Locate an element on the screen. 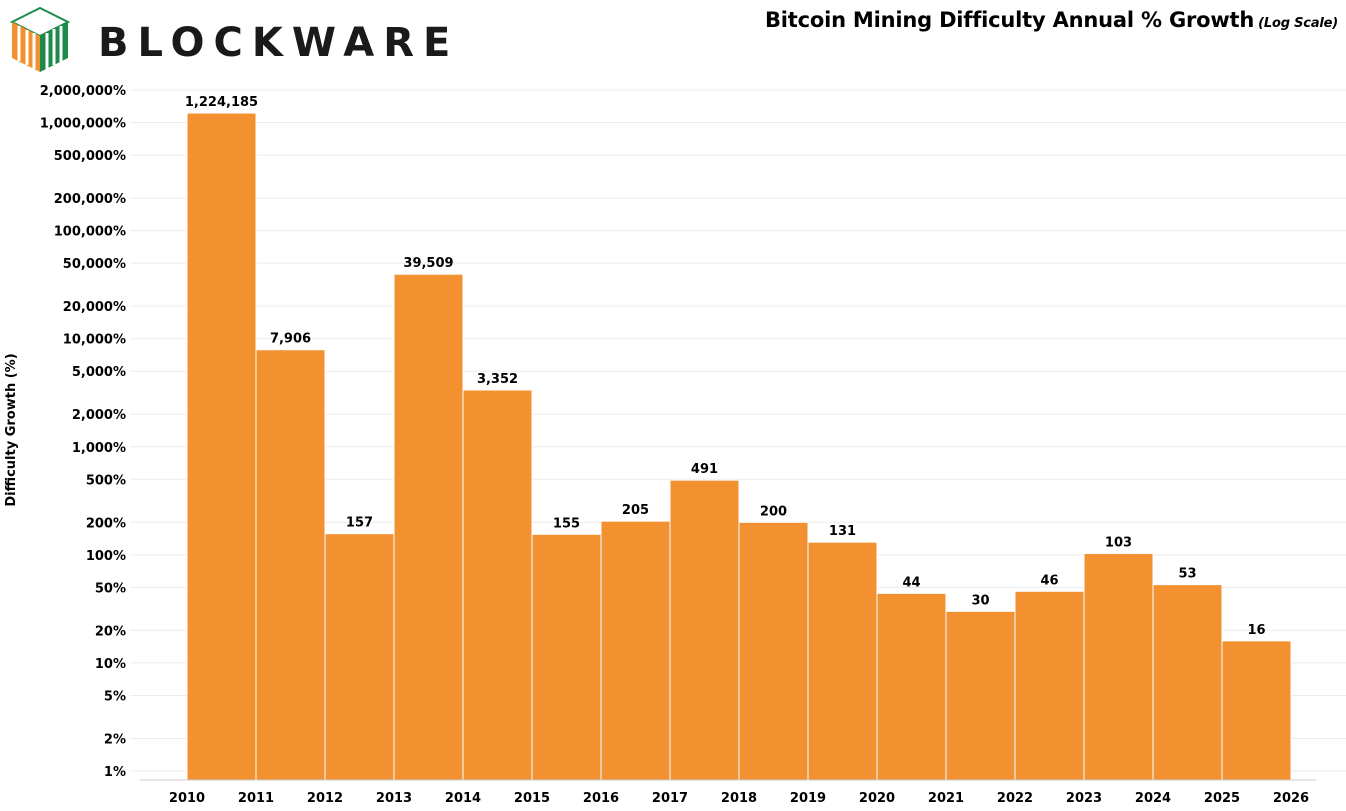 The height and width of the screenshot is (811, 1346). y-tick-label: 200,000% is located at coordinates (90, 199).